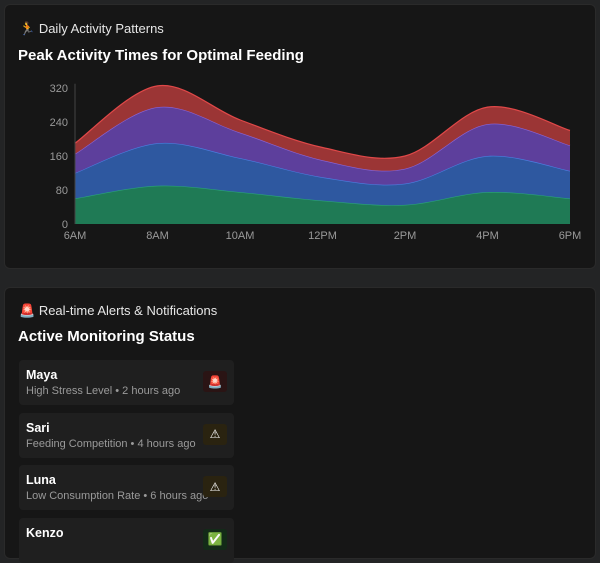 This screenshot has height=563, width=600. I want to click on alert-badge-glyph: ✅, so click(215, 539).